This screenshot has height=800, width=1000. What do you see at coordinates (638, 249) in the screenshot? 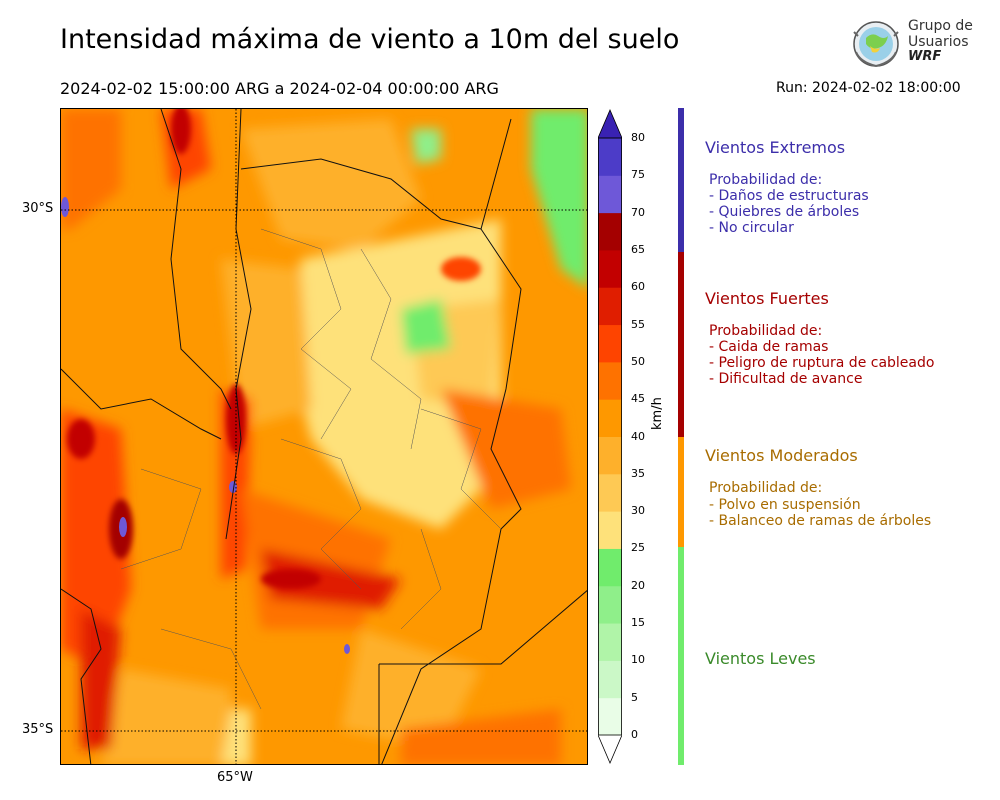
I see `colorbar-tick-label: 65` at bounding box center [638, 249].